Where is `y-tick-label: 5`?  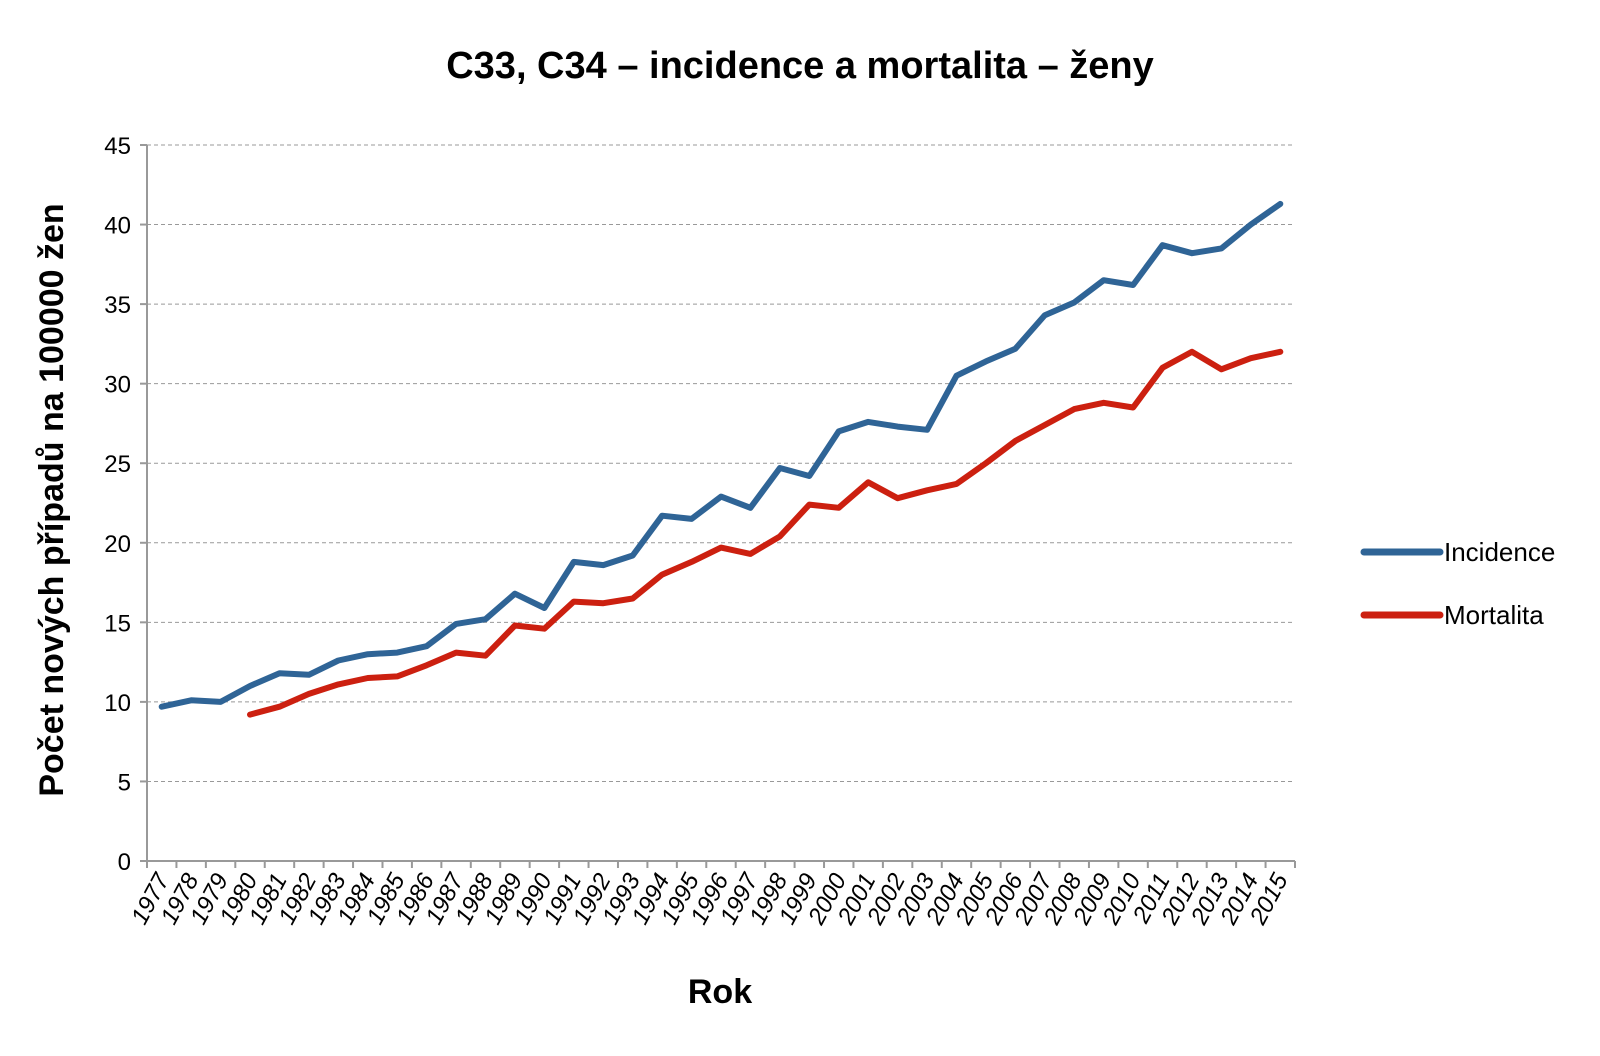
y-tick-label: 5 is located at coordinates (124, 782).